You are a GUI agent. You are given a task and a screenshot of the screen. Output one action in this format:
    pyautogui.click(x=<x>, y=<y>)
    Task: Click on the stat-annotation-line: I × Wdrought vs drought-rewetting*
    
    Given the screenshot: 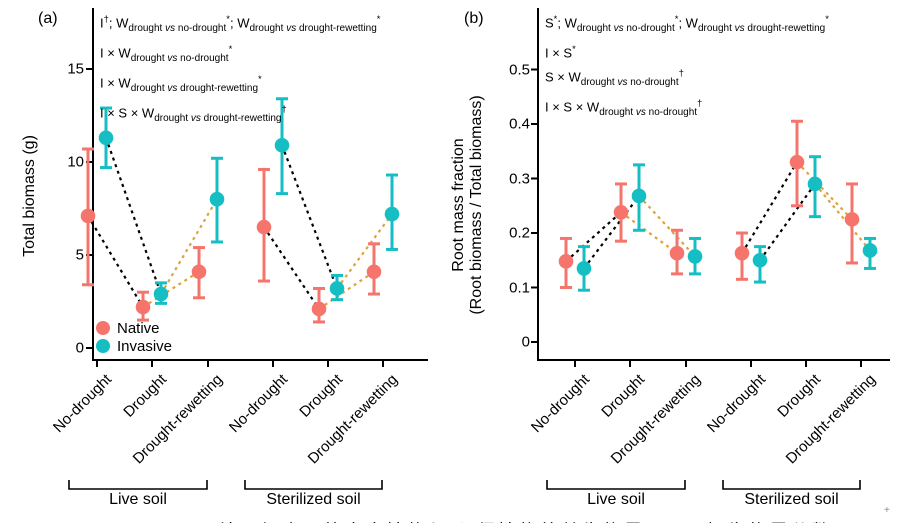 What is the action you would take?
    pyautogui.click(x=181, y=83)
    